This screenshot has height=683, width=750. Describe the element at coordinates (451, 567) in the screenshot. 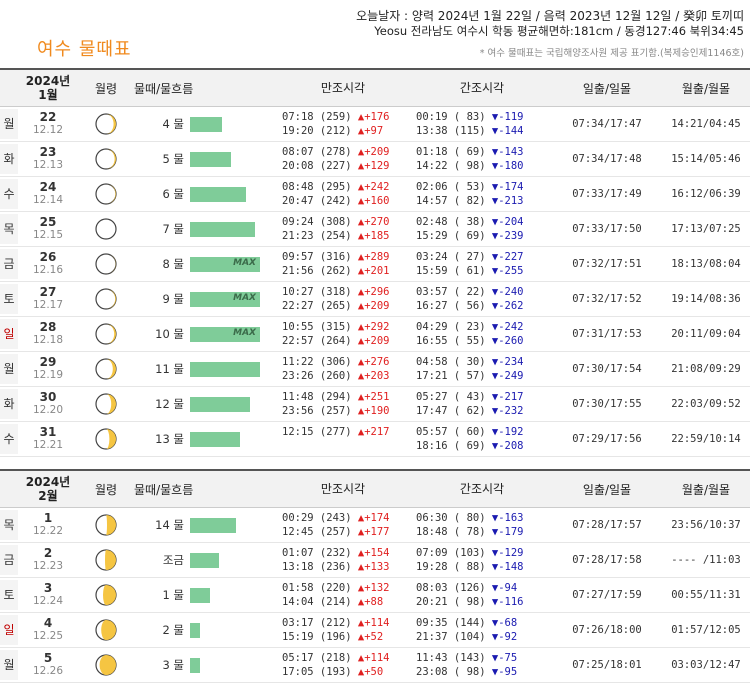

I see `low-tide-time: 19:28 ( 88)` at that location.